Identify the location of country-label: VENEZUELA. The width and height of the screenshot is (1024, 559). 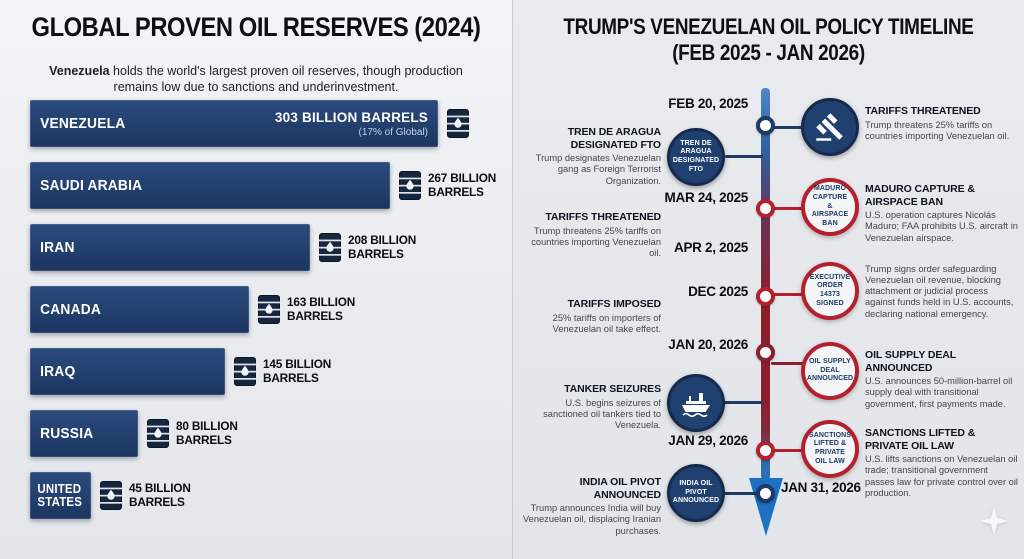
(83, 123).